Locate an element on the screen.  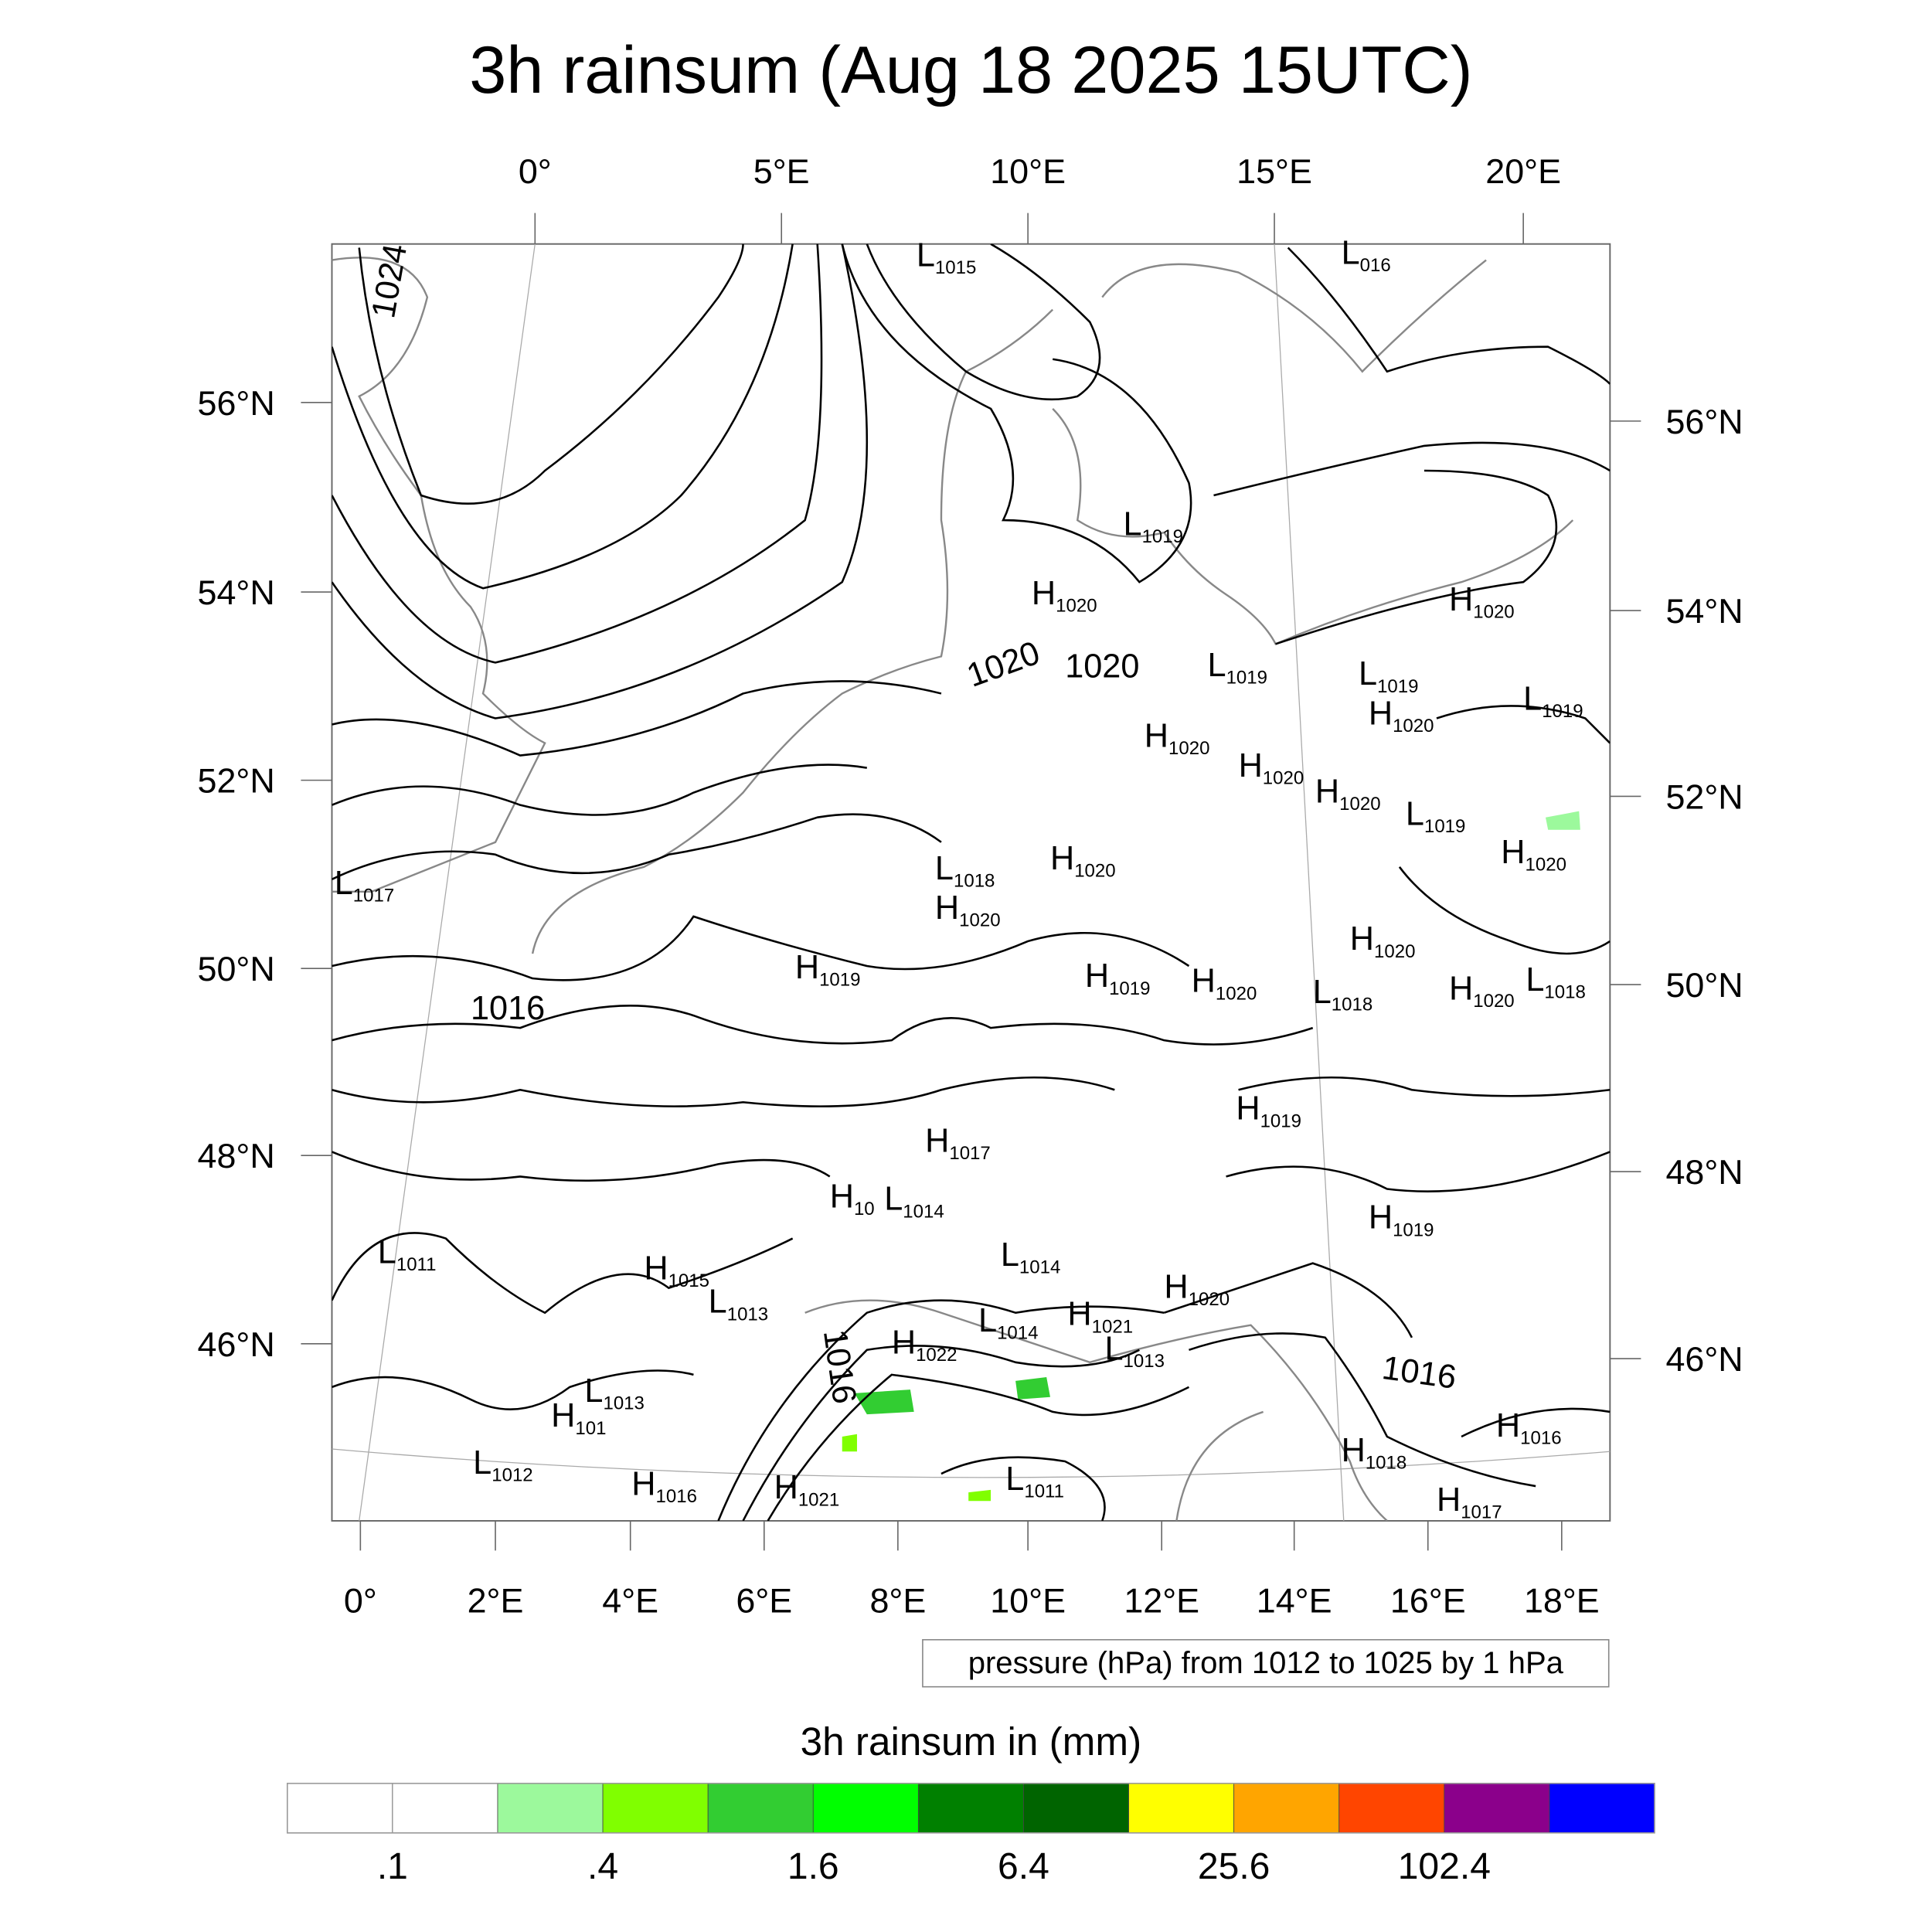
colorbar-label: 102.4 is located at coordinates (1445, 1866).